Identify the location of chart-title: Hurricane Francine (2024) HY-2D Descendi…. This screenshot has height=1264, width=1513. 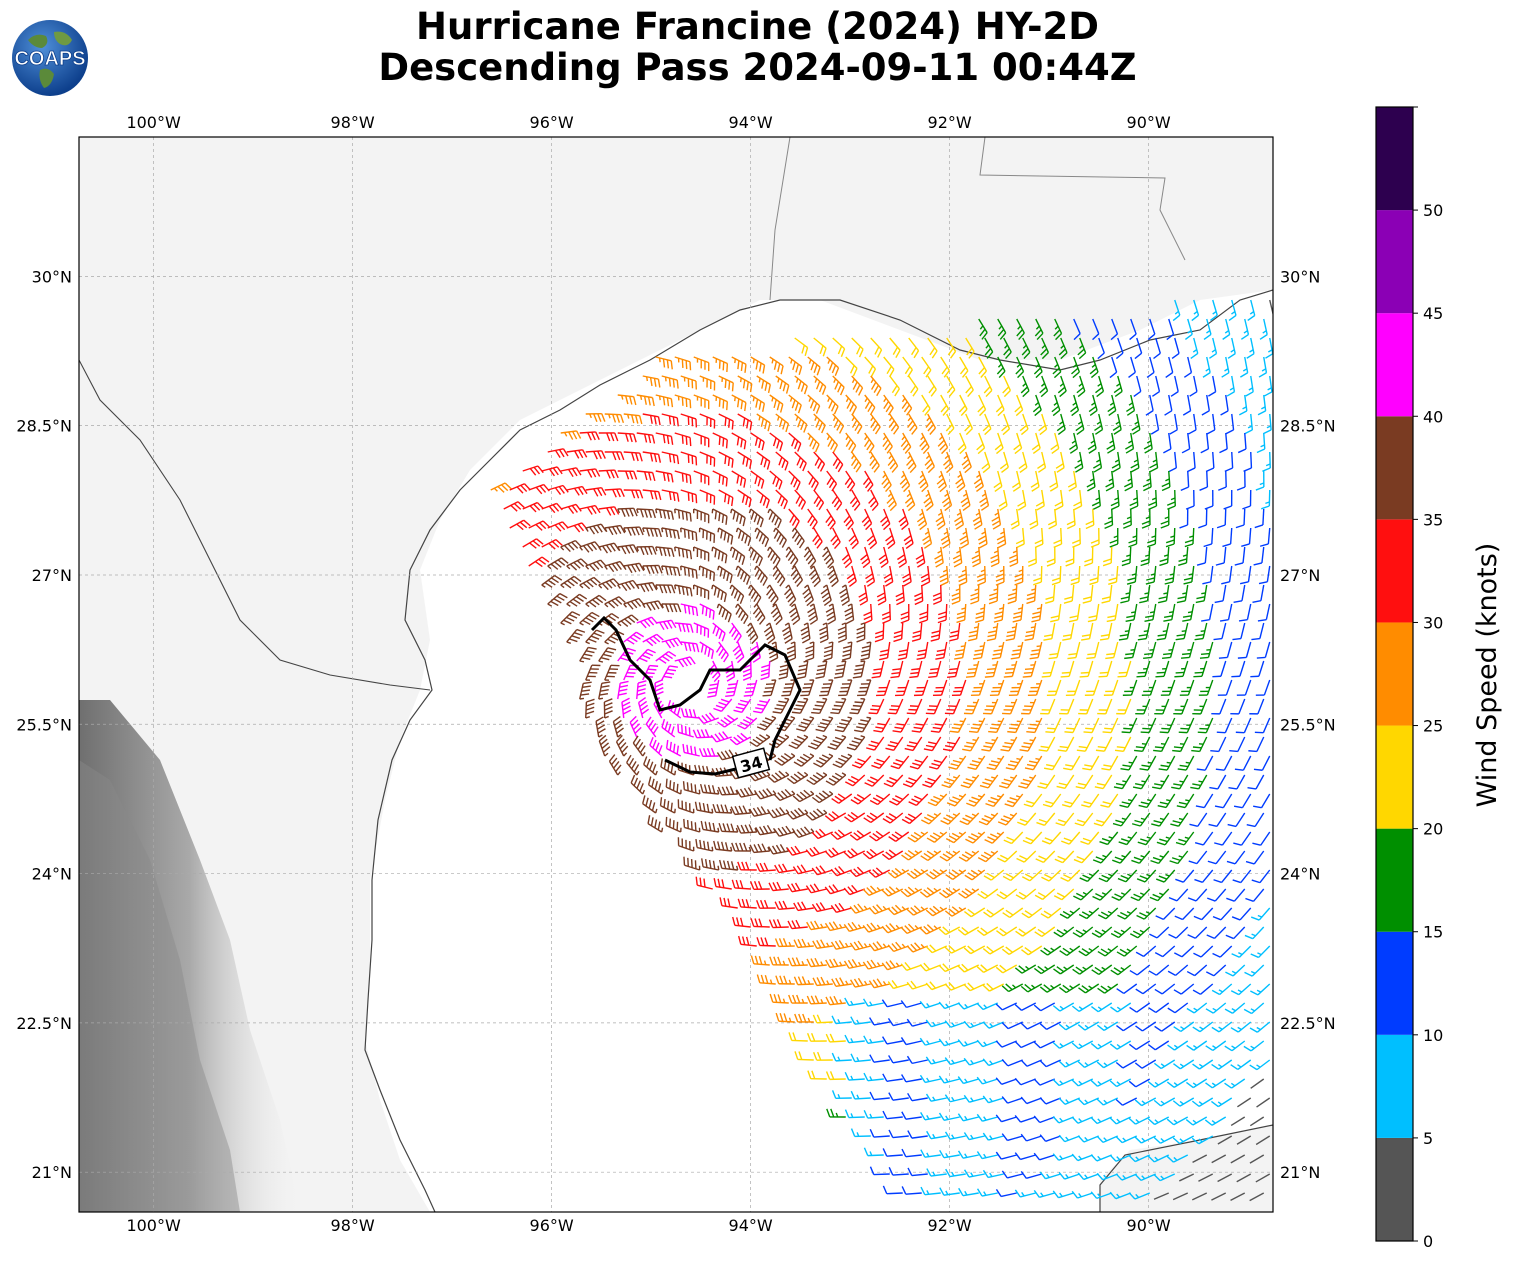
(757, 47).